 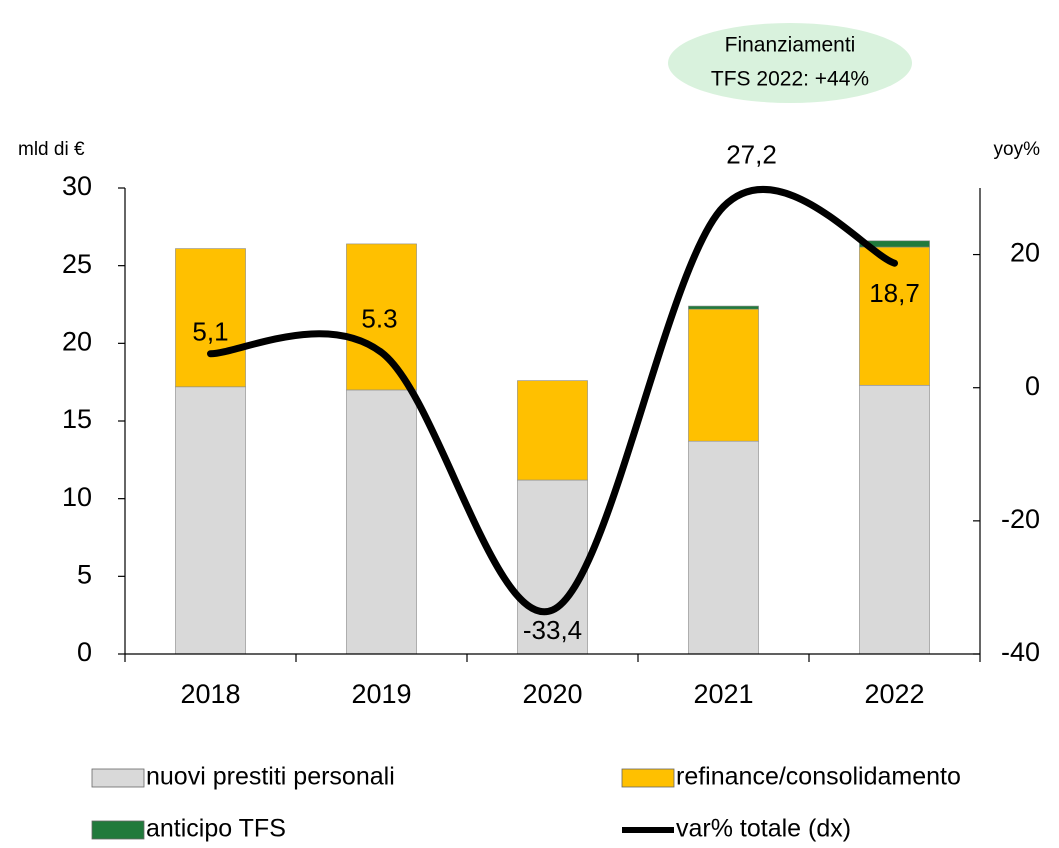 What do you see at coordinates (751, 155) in the screenshot?
I see `data-label: 27,2` at bounding box center [751, 155].